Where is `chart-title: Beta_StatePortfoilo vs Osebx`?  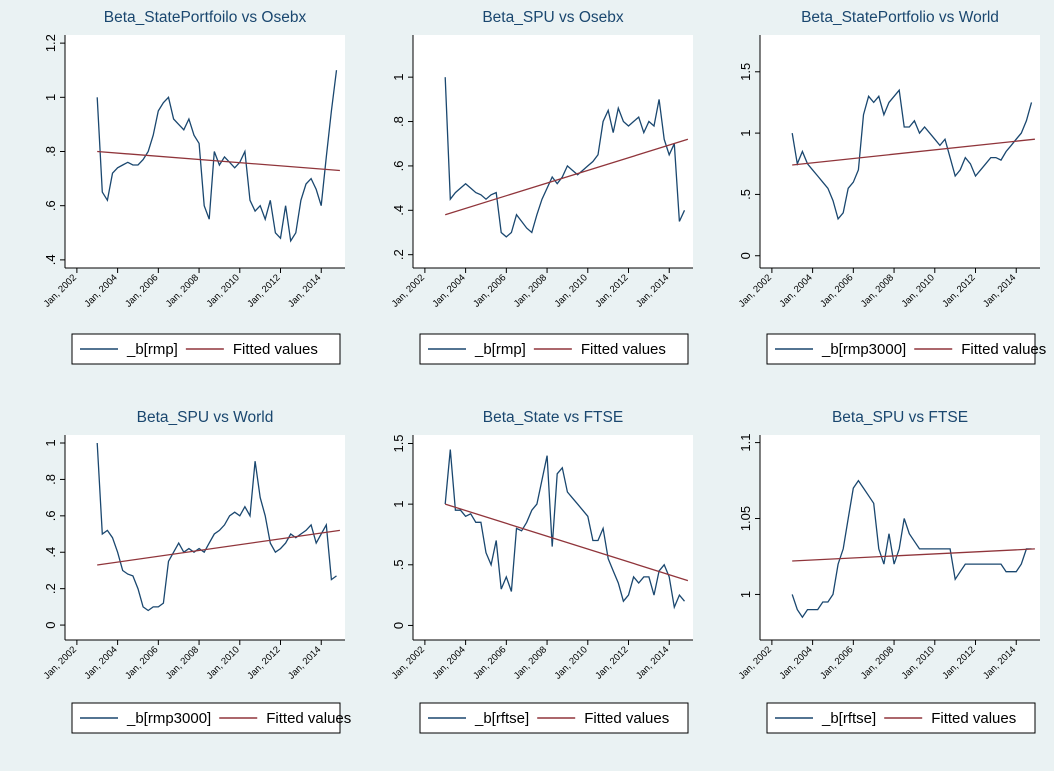
chart-title: Beta_StatePortfoilo vs Osebx is located at coordinates (205, 17).